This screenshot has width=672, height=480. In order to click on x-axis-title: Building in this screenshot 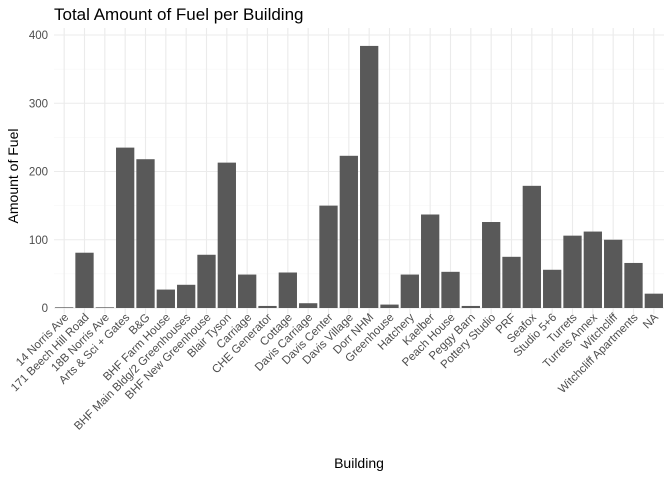, I will do `click(359, 463)`.